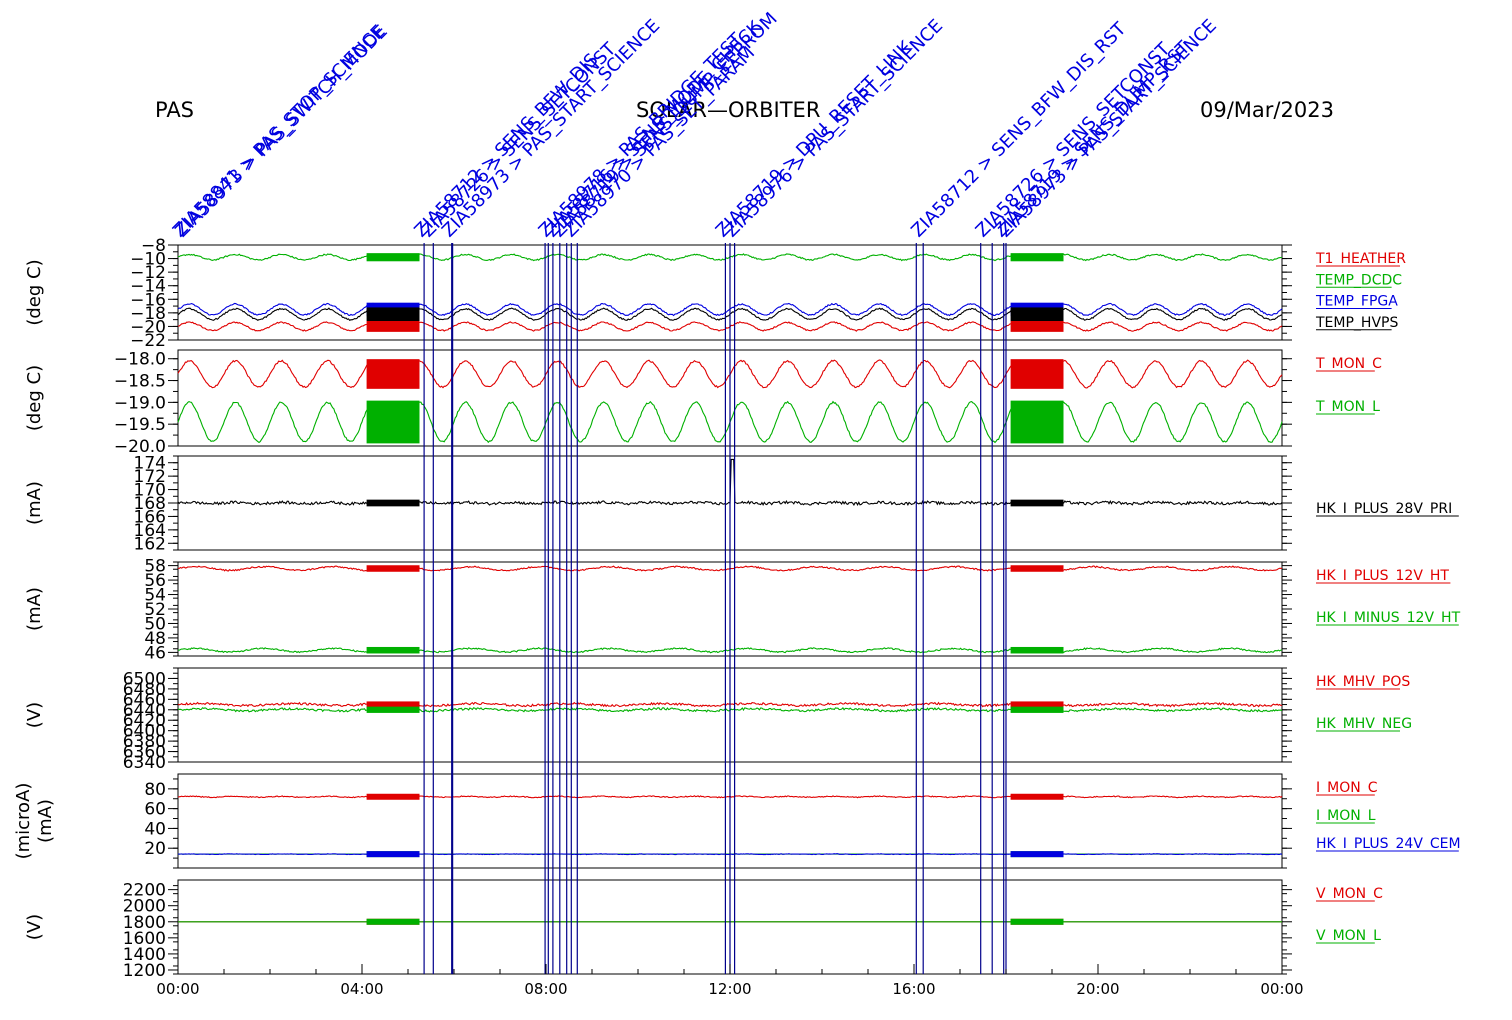  I want to click on y-tick-label: 6440, so click(144, 711).